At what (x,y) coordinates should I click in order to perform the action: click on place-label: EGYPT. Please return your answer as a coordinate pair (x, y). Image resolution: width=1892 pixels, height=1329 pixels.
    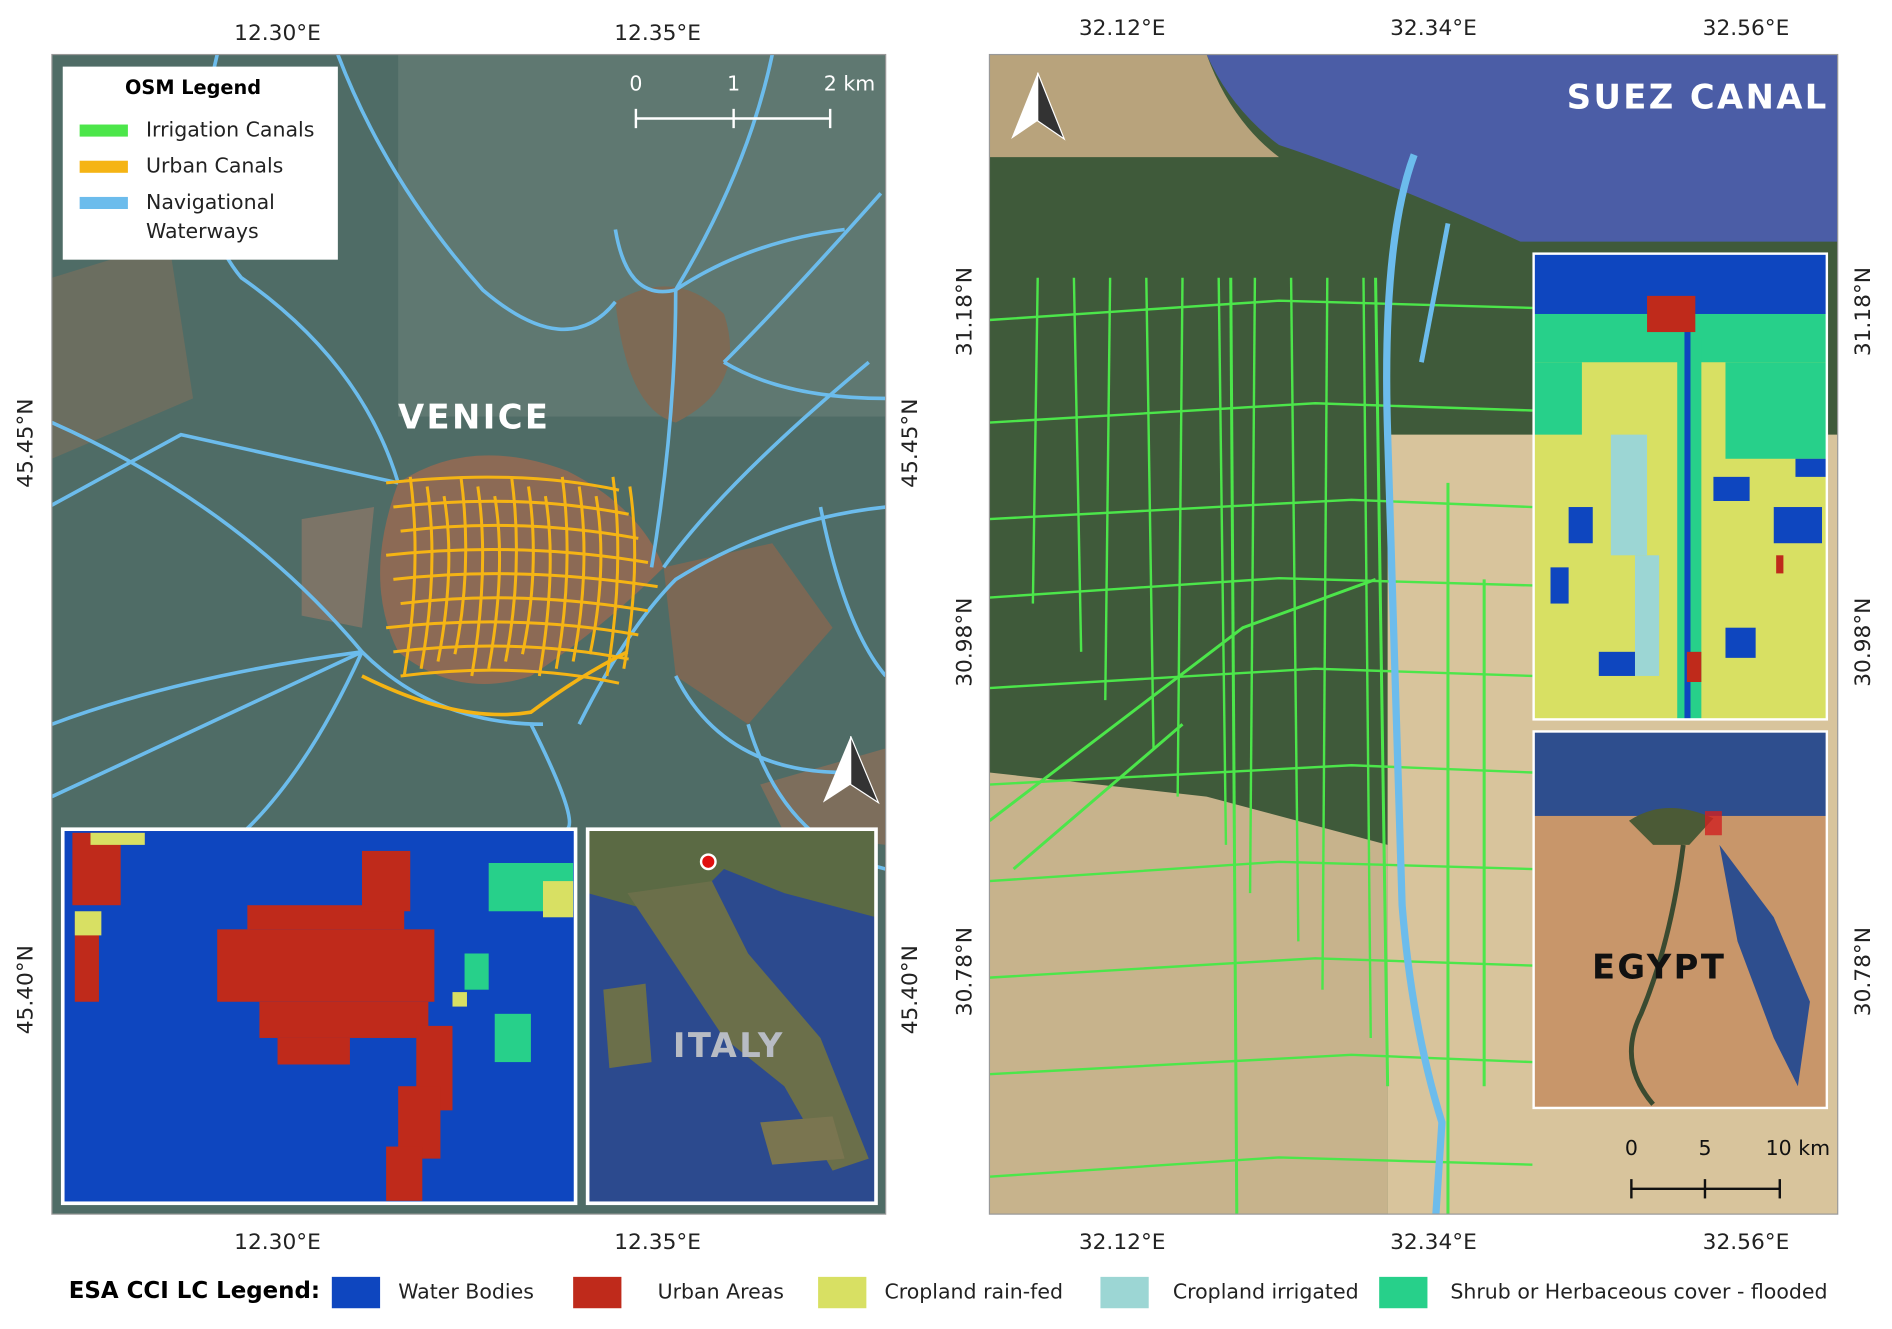
    Looking at the image, I should click on (1659, 967).